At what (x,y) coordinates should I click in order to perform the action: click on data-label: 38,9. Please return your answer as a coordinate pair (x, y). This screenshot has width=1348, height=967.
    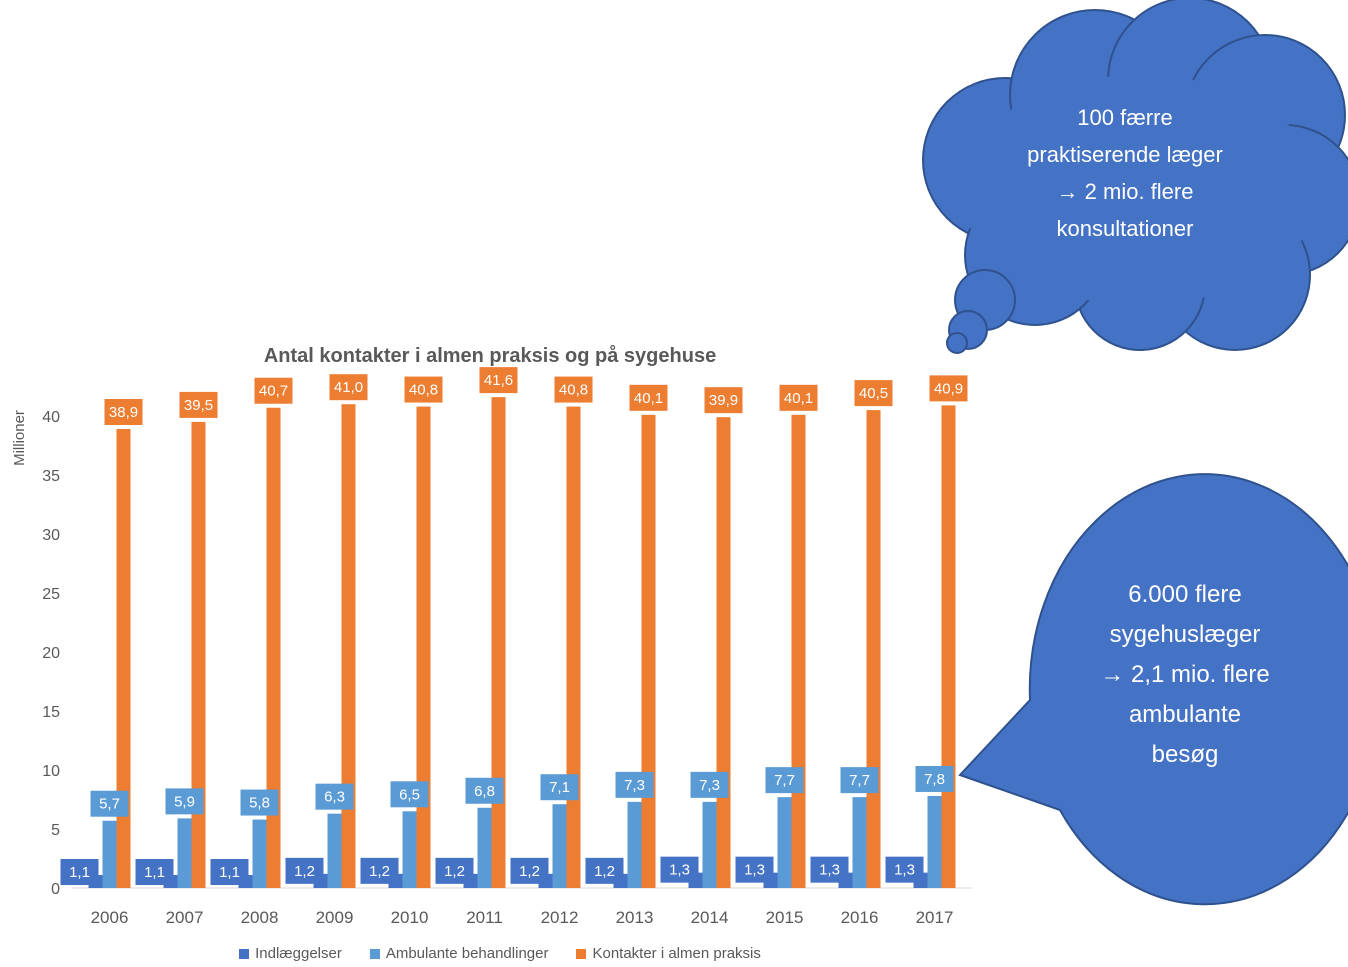
    Looking at the image, I should click on (123, 412).